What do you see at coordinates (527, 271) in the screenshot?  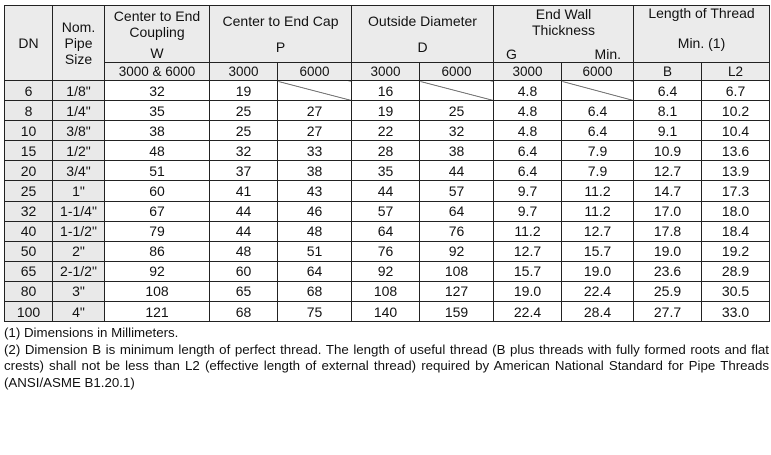 I see `cell-g3: 15.7` at bounding box center [527, 271].